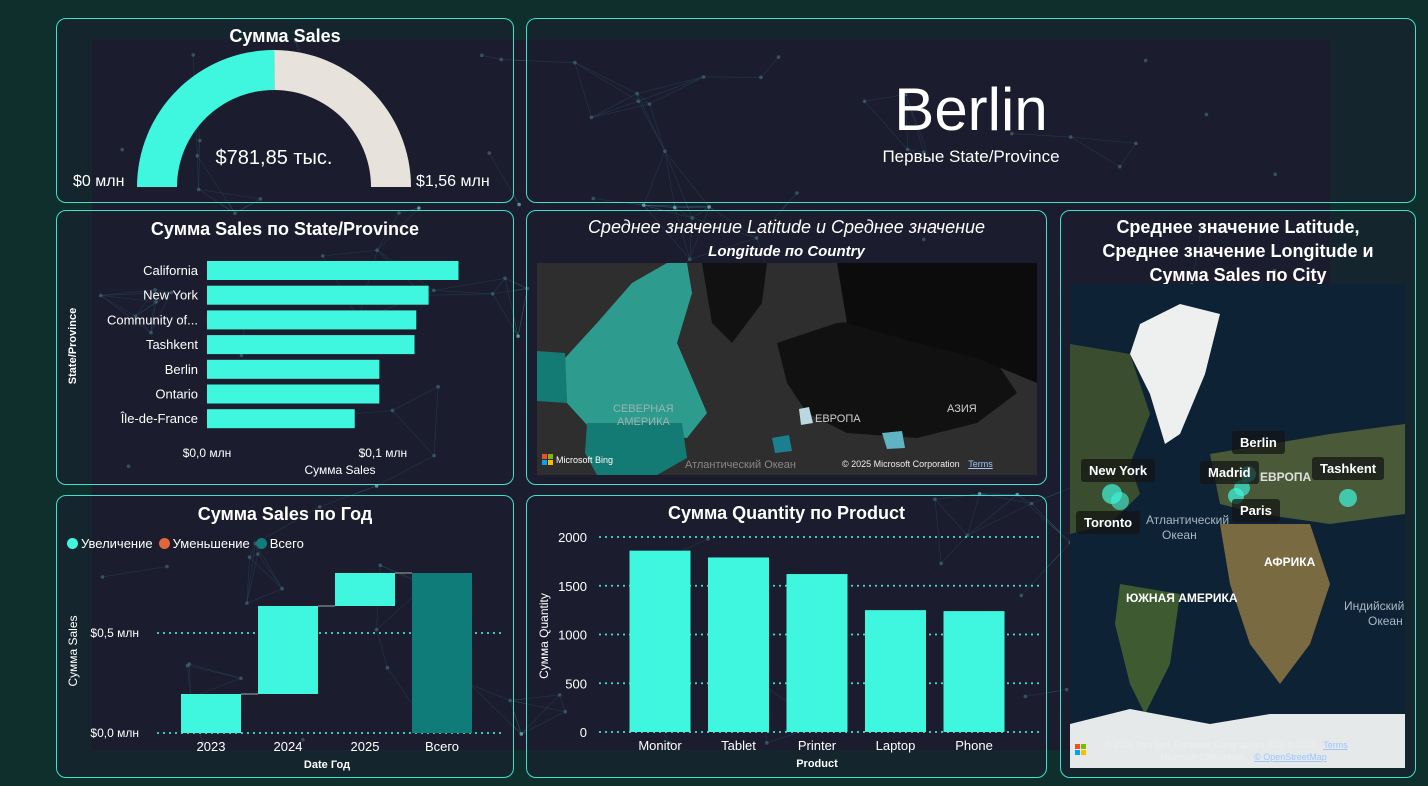  What do you see at coordinates (170, 295) in the screenshot?
I see `category-label: New York` at bounding box center [170, 295].